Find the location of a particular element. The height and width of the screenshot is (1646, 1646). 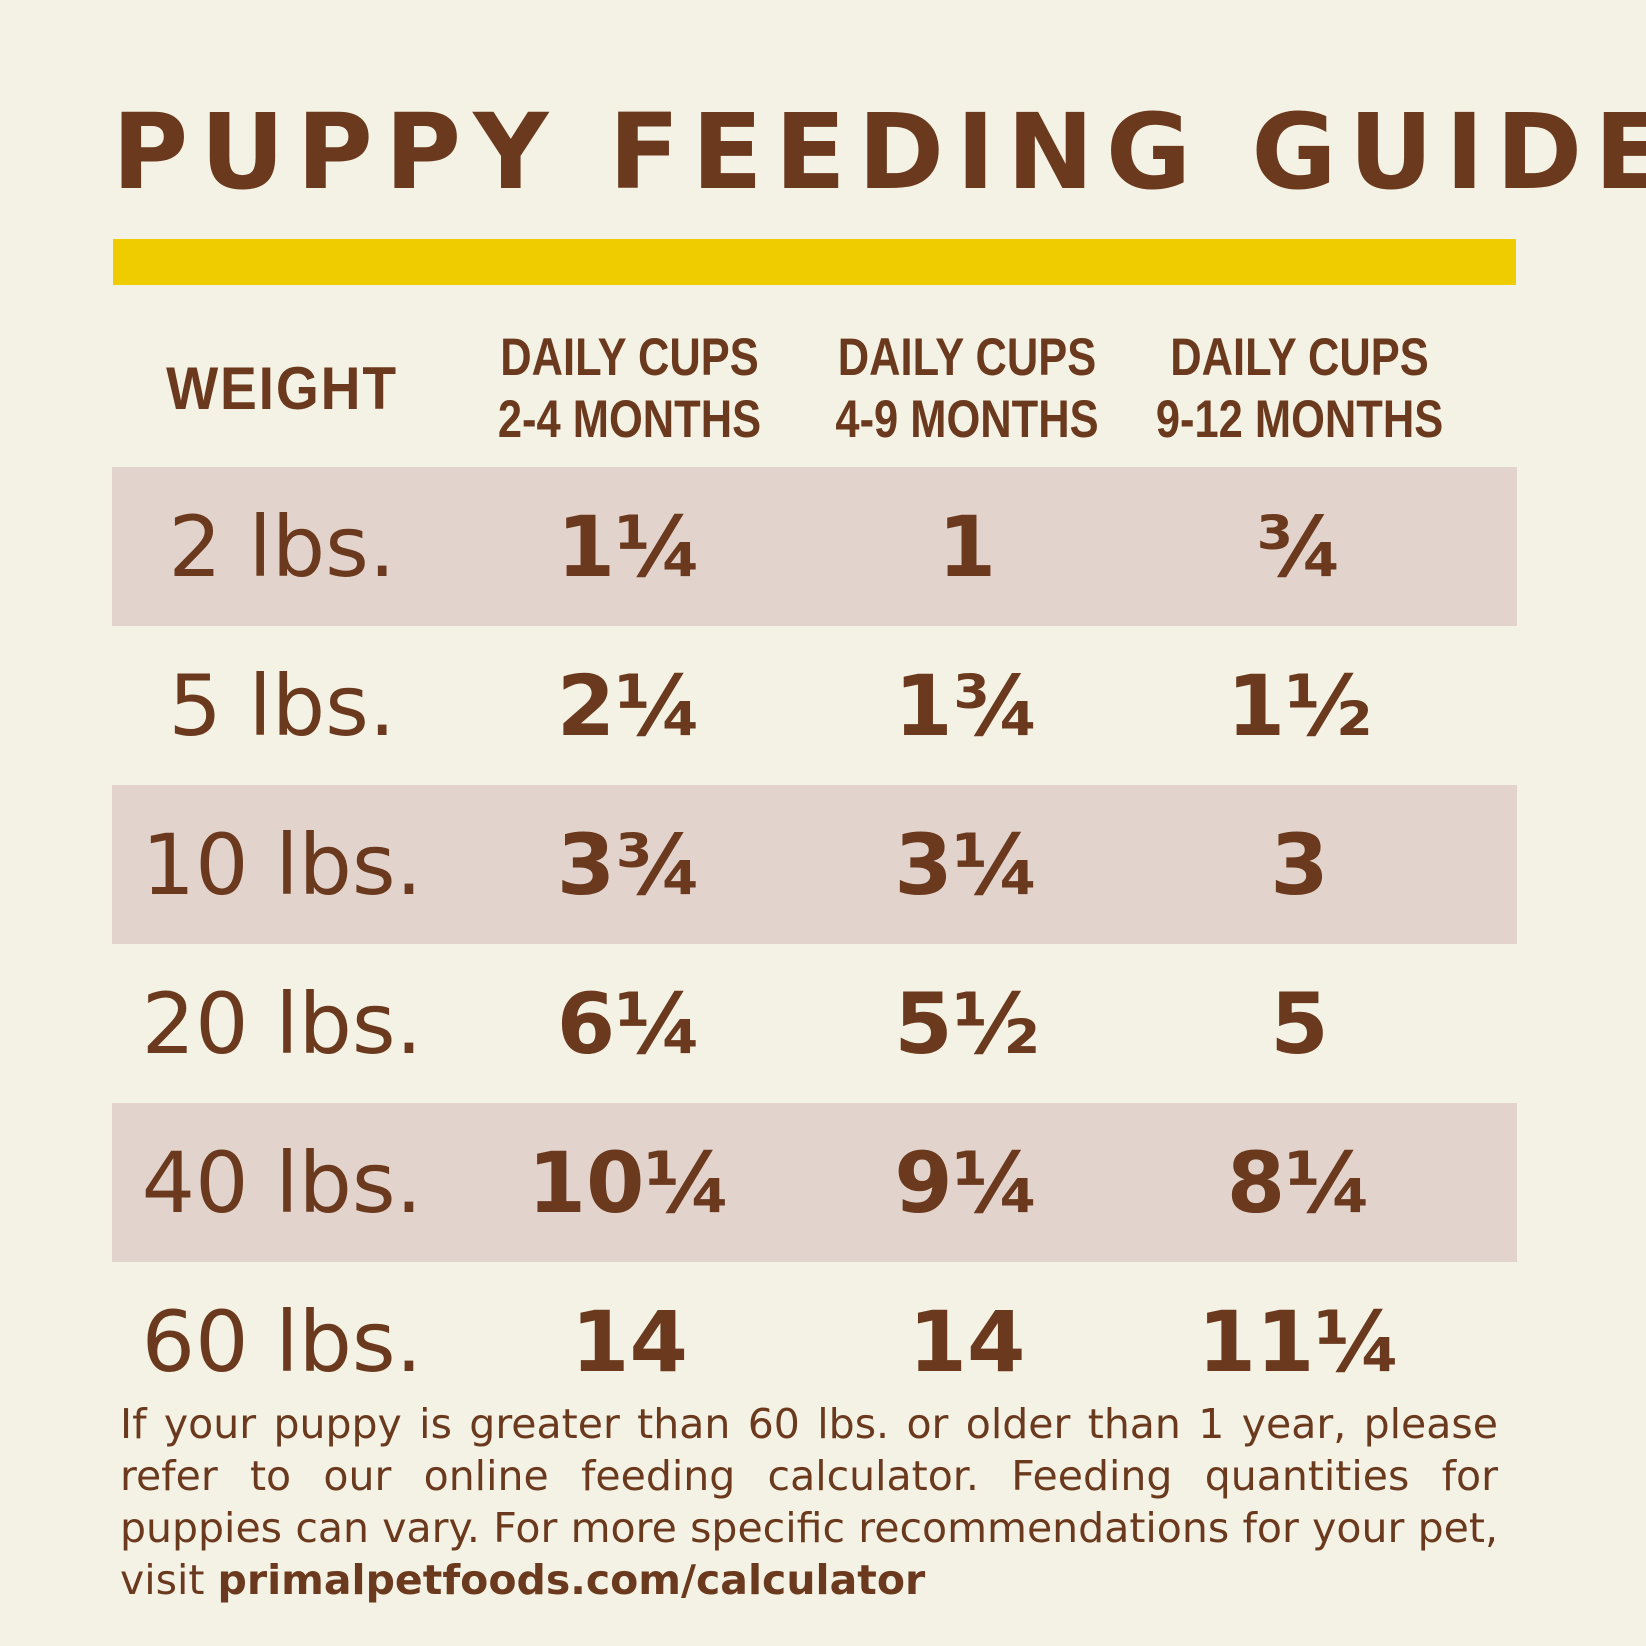

cups-2-4-cell: 3¾ is located at coordinates (629, 864).